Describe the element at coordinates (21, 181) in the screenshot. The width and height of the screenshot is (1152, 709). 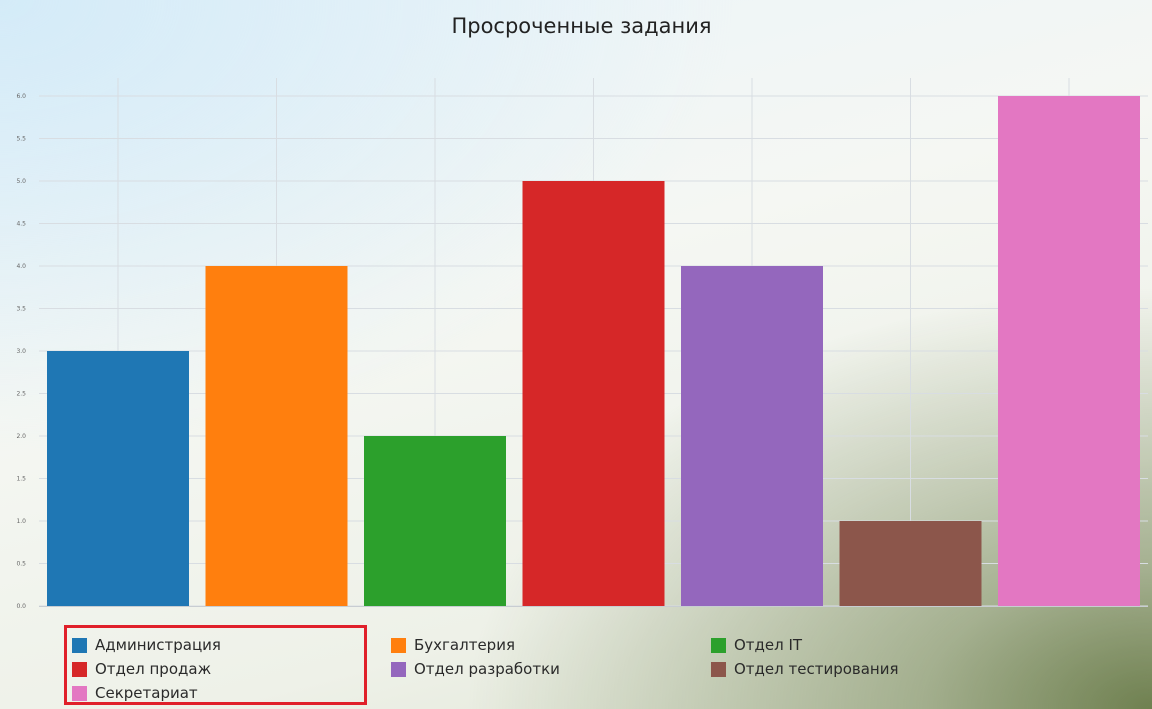
I see `y-tick-label: 5.0` at that location.